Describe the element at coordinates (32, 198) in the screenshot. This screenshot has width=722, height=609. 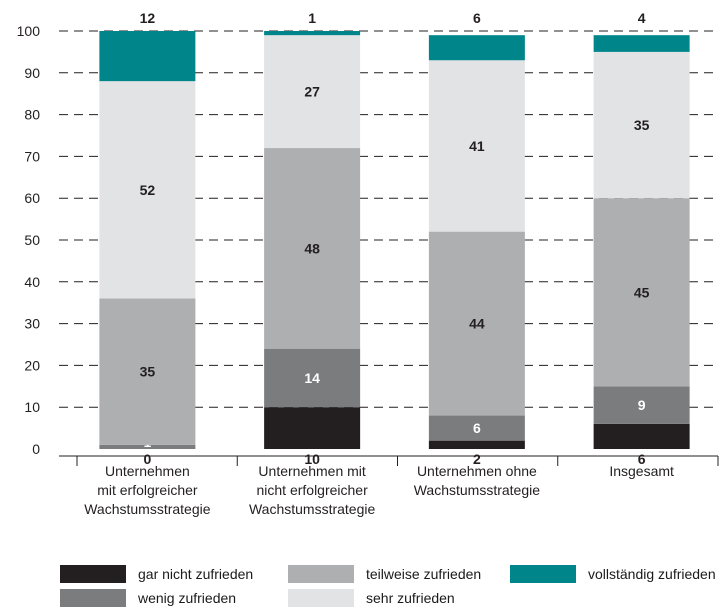
I see `y-tick-label-60: 60` at that location.